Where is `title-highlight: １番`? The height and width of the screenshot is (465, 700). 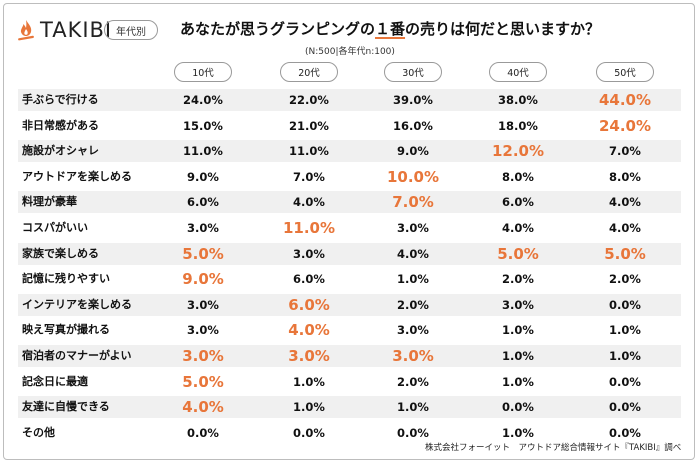
title-highlight: １番 is located at coordinates (390, 29).